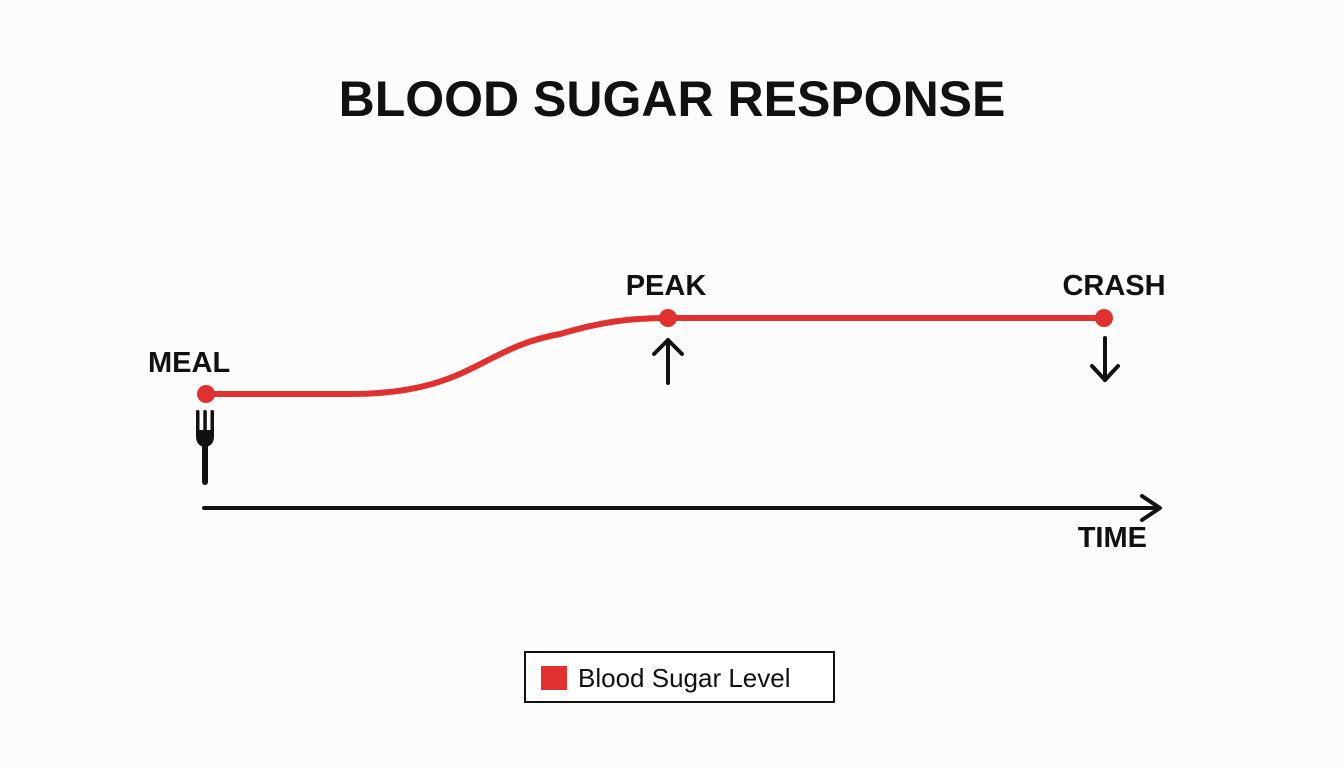 The height and width of the screenshot is (768, 1344). I want to click on blood-sugar-curve, so click(655, 356).